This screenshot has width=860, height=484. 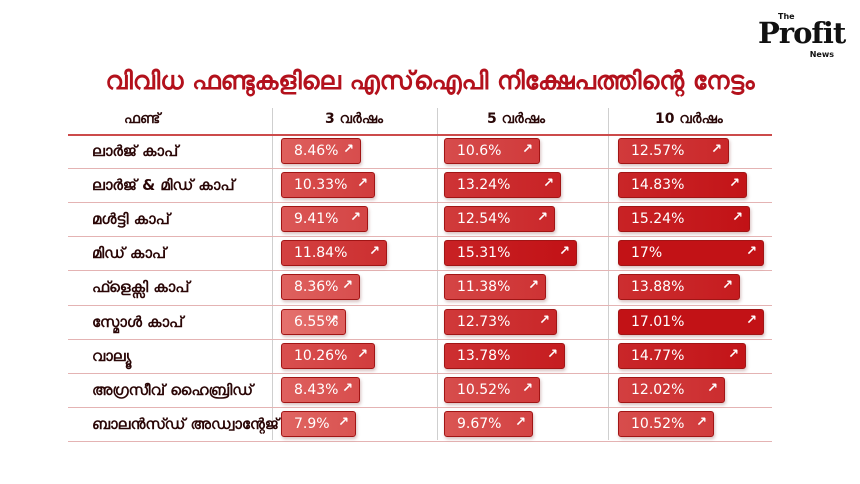 What do you see at coordinates (129, 253) in the screenshot?
I see `fund-label: മിഡ് കാപ്` at bounding box center [129, 253].